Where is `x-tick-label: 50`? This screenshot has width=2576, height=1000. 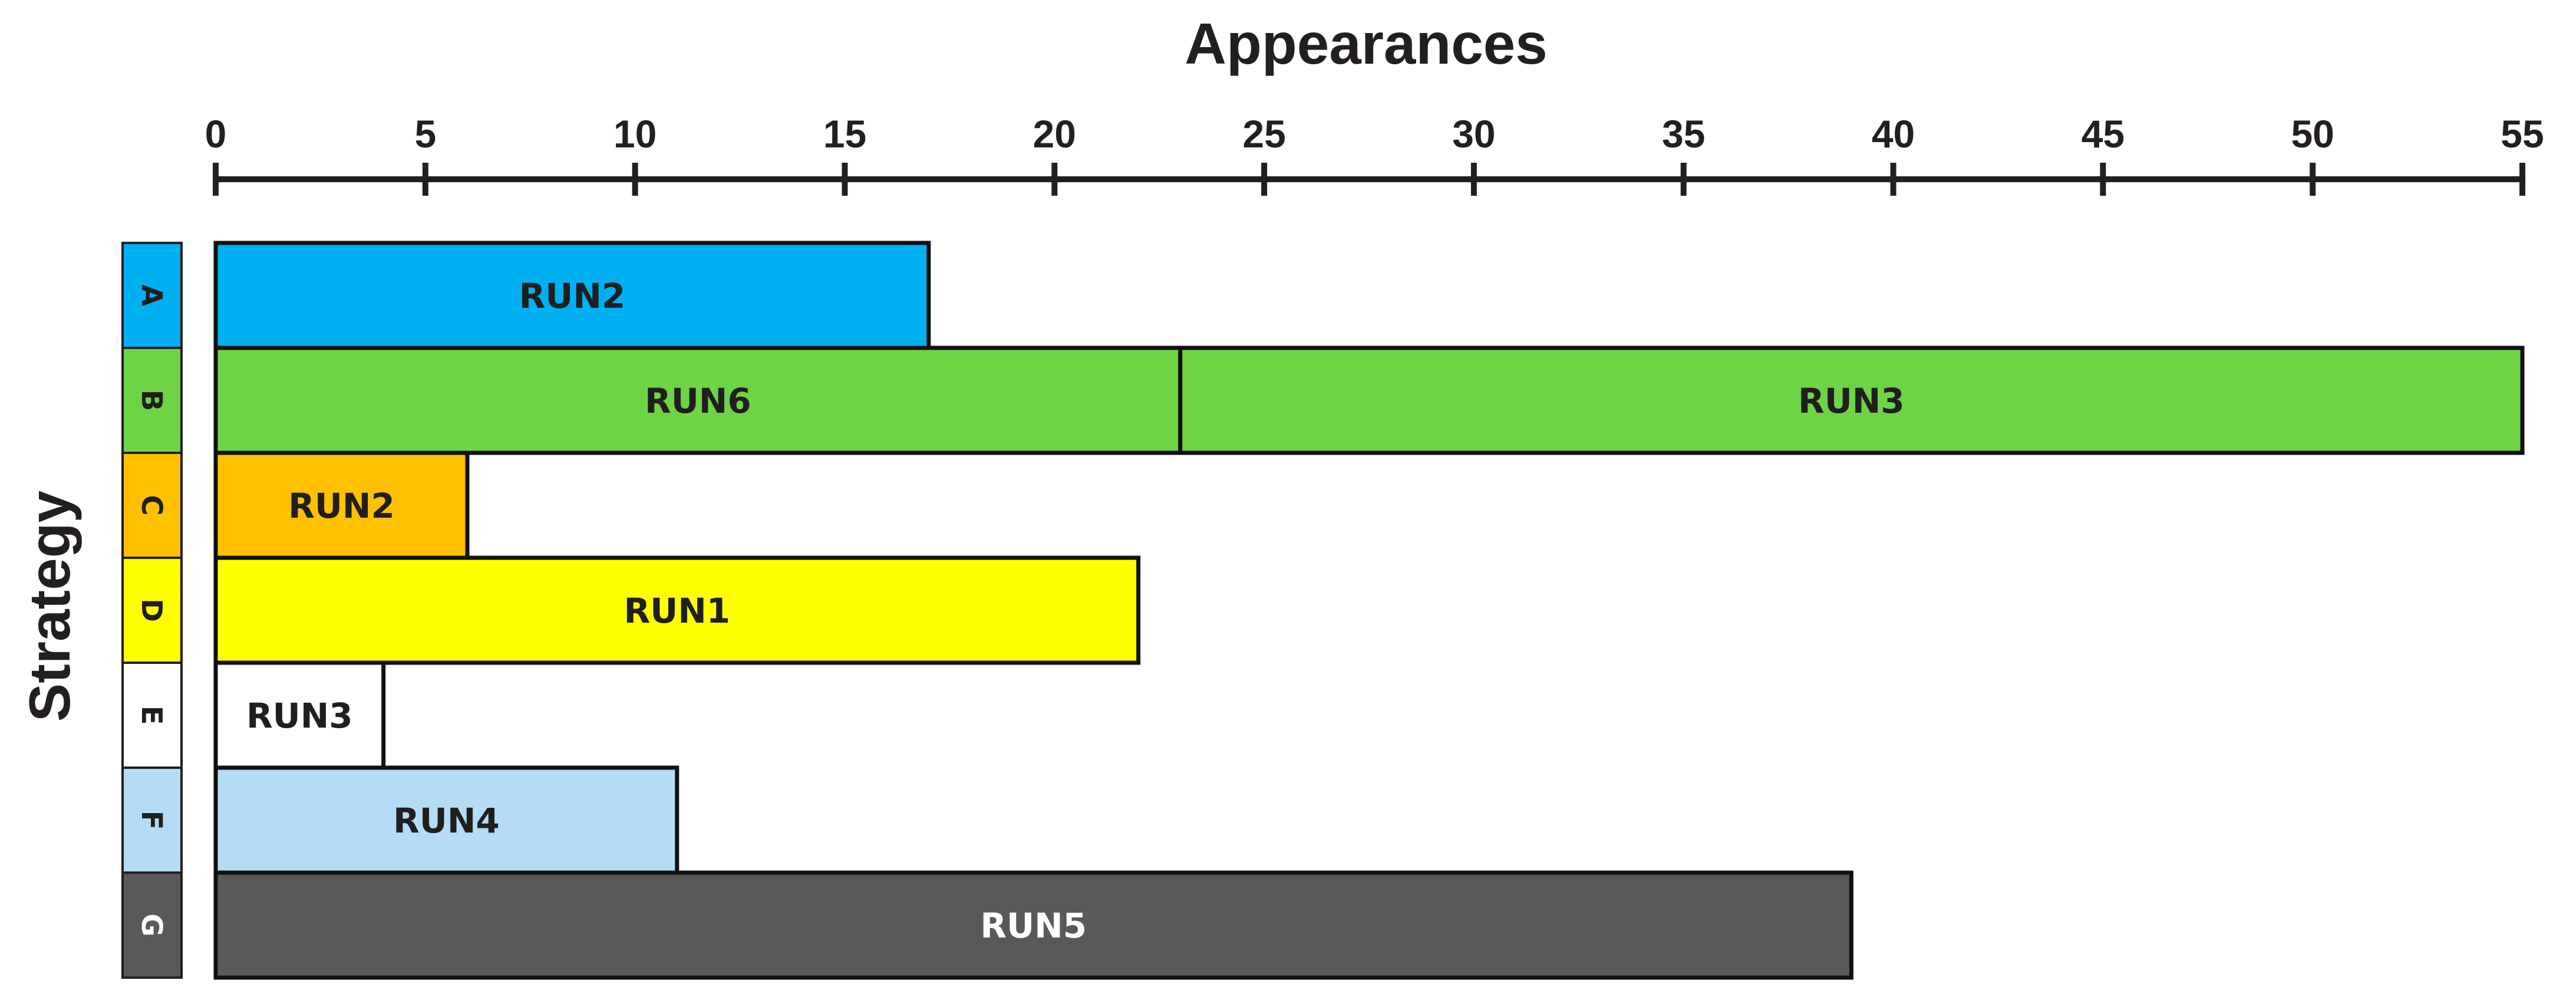 x-tick-label: 50 is located at coordinates (2313, 134).